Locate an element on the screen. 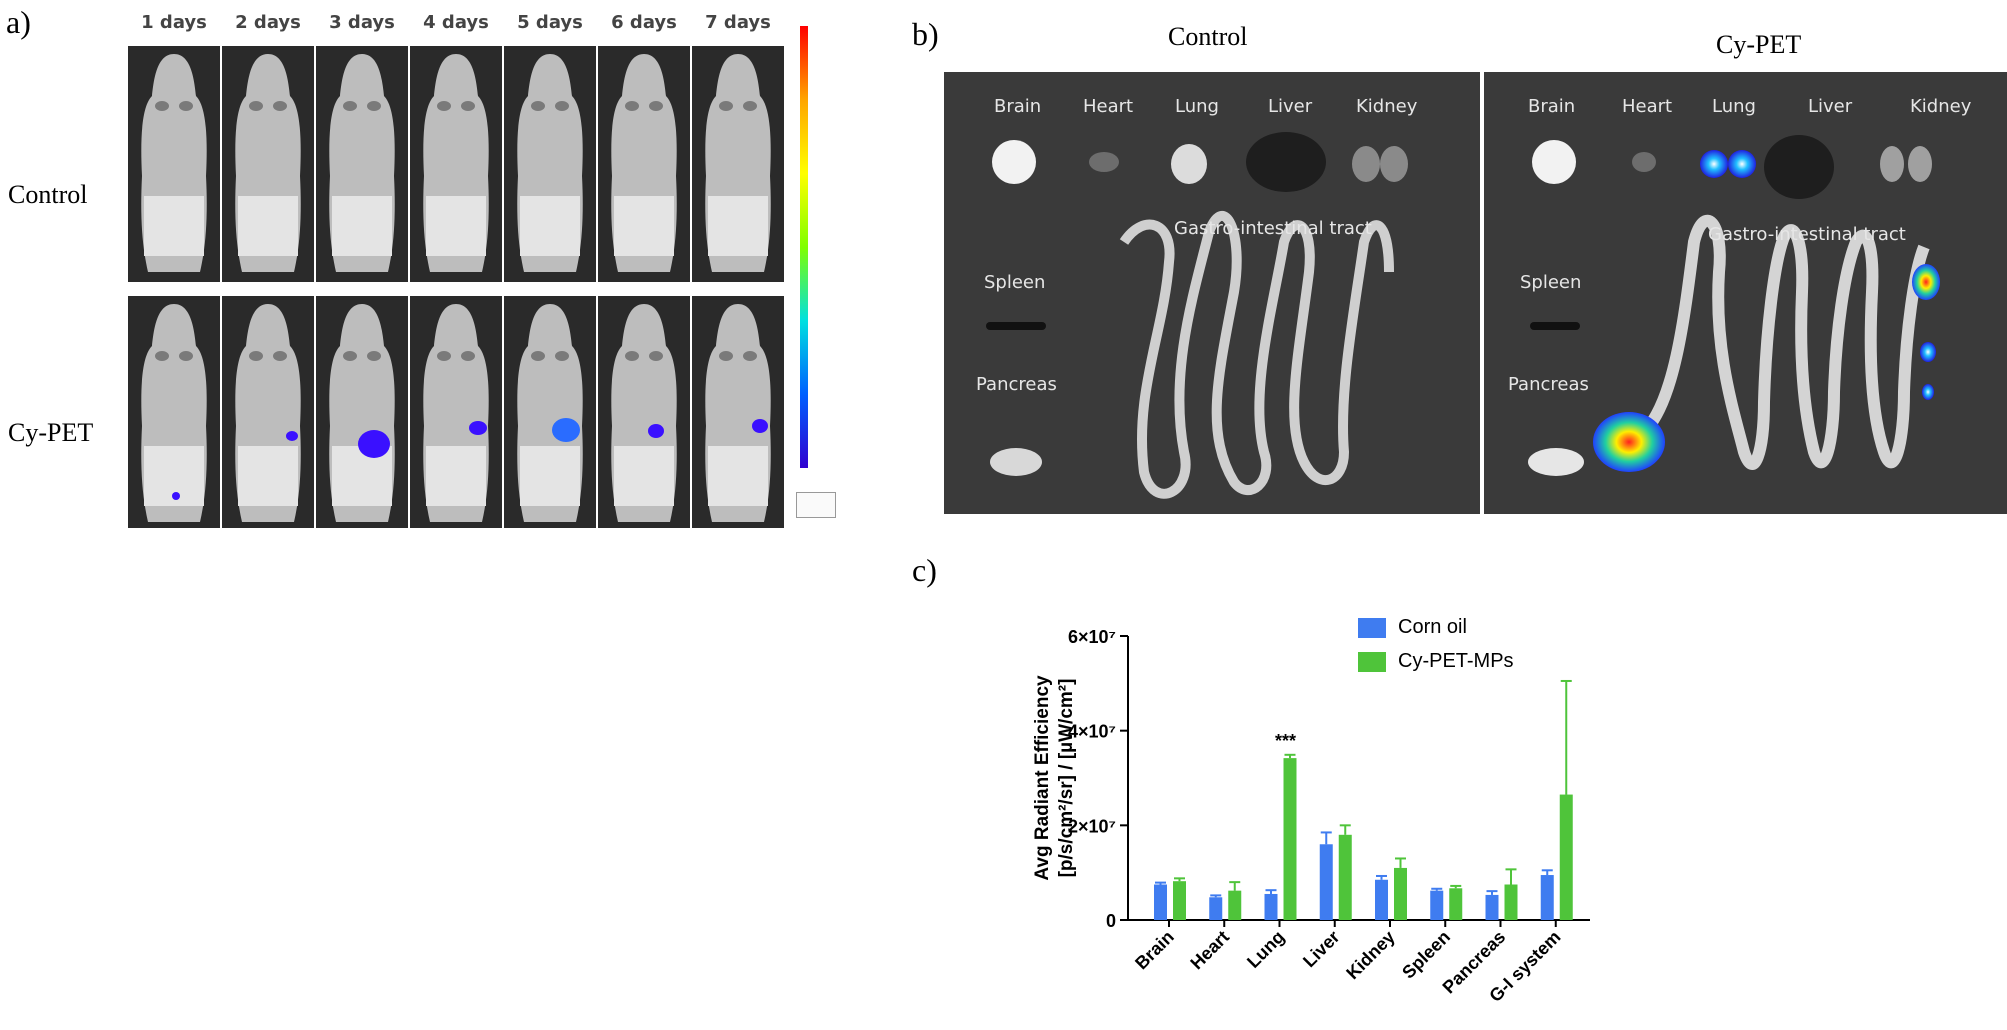  cy-pet-organ-label-lung: Lung is located at coordinates (1734, 106).